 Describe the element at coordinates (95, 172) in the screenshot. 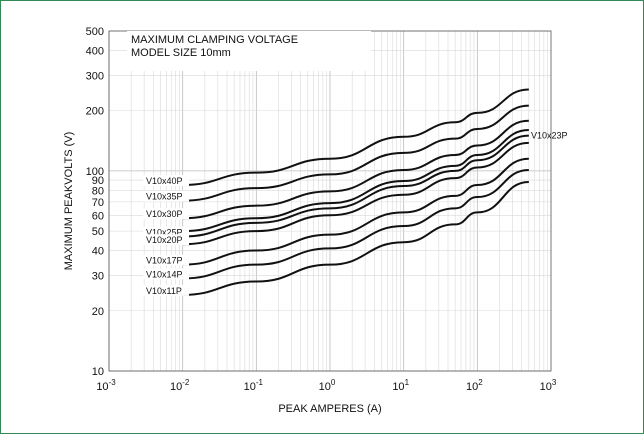

I see `y-tick-label: 100` at that location.